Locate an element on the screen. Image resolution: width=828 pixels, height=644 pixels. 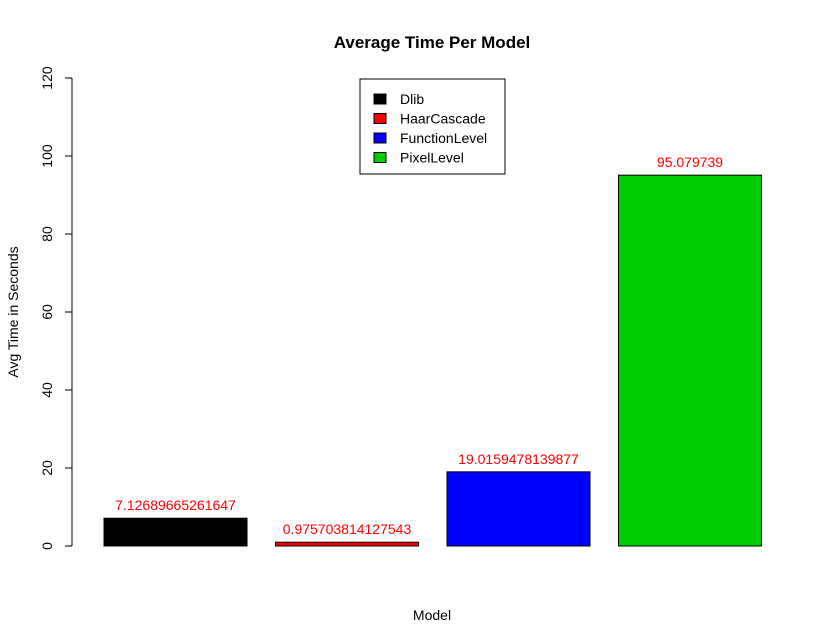
y-tick-label: 120 is located at coordinates (47, 78).